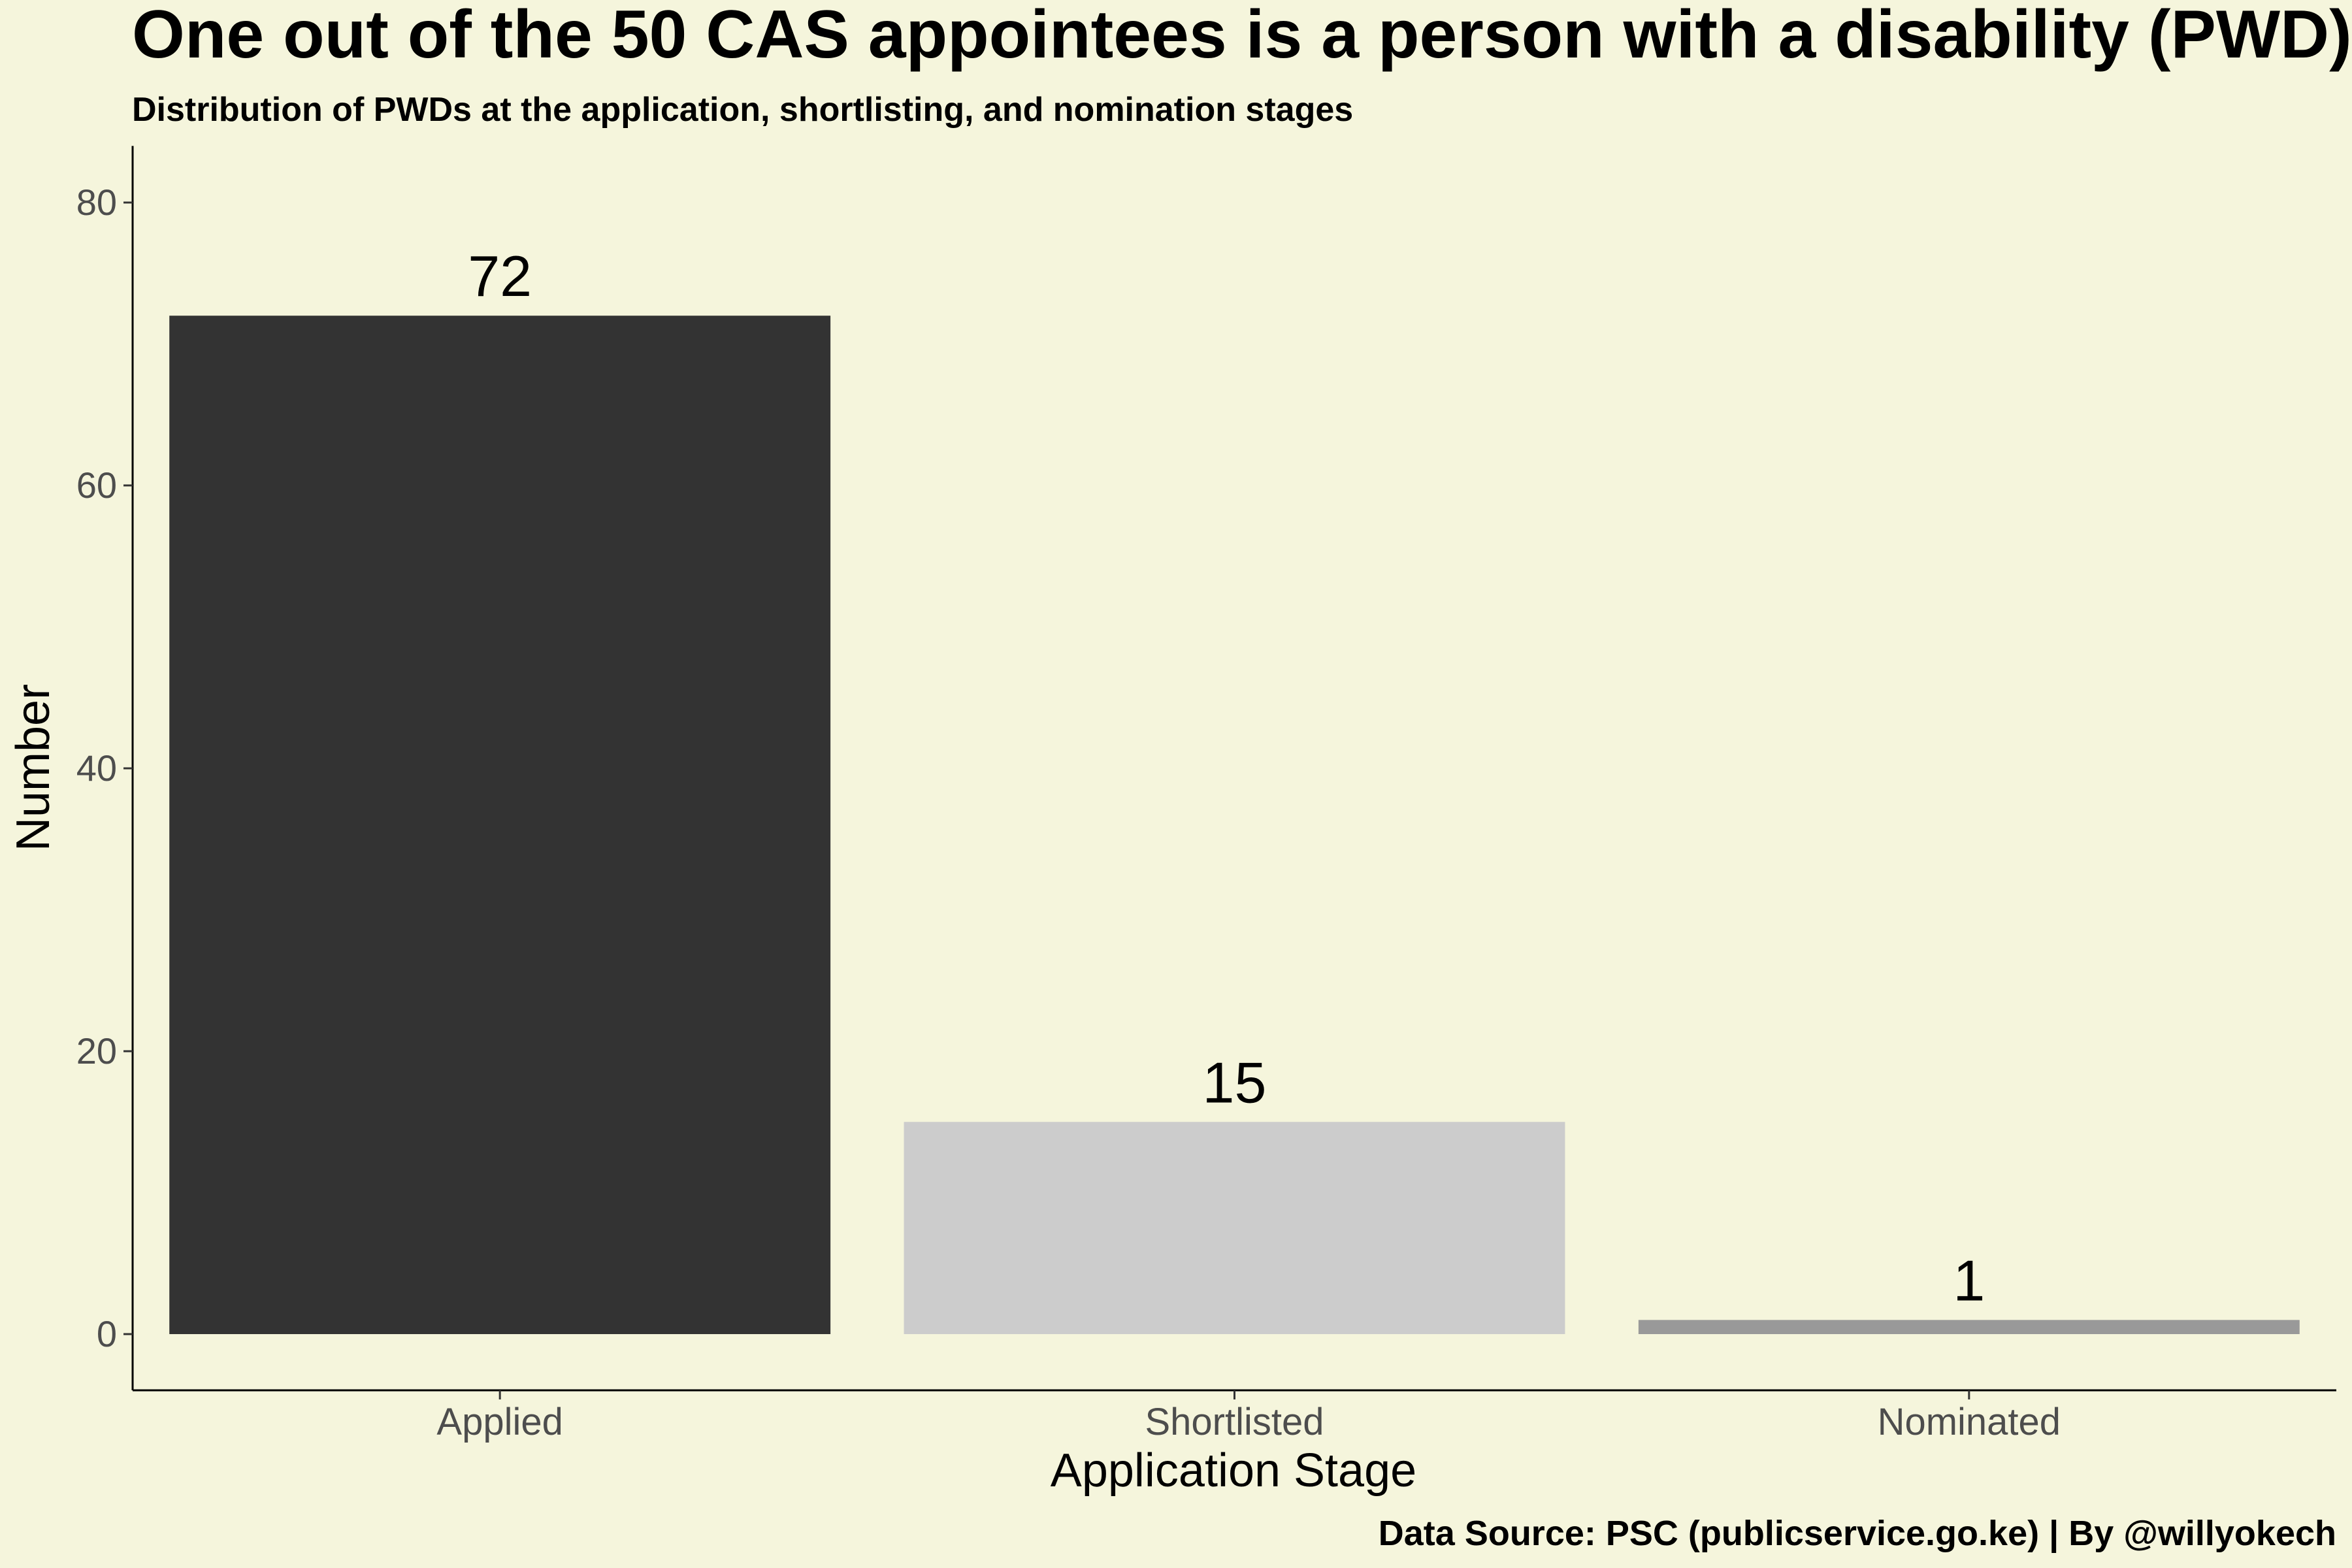  What do you see at coordinates (96, 1050) in the screenshot?
I see `y-tick-label: 20` at bounding box center [96, 1050].